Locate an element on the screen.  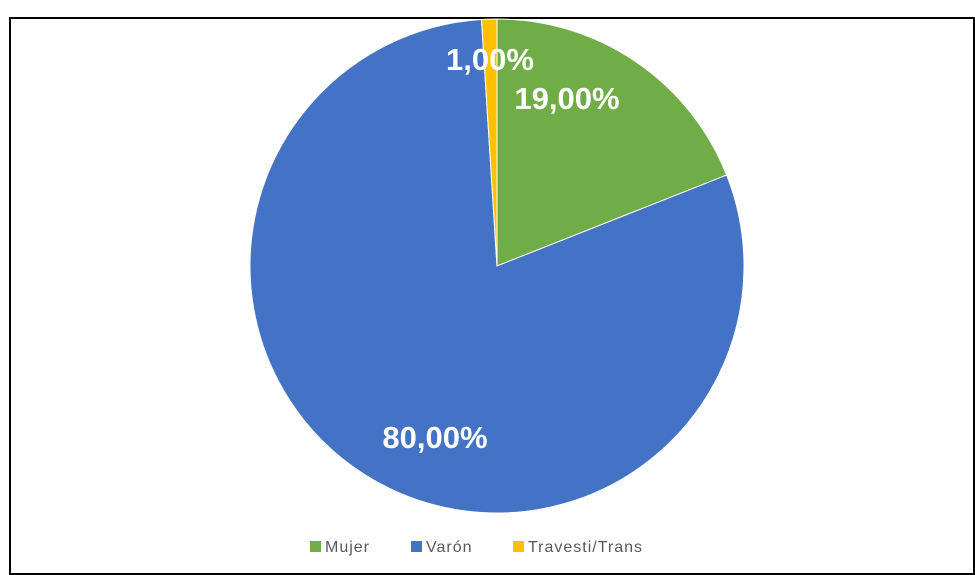
legend-label: Travesti/Trans is located at coordinates (585, 547).